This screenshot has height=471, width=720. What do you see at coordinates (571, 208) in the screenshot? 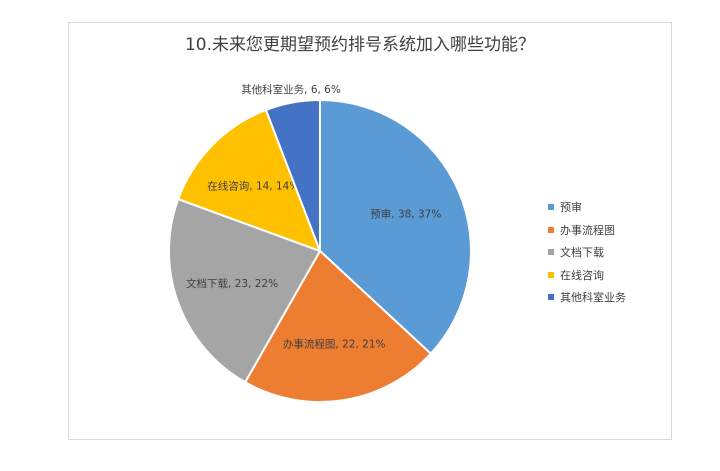
I see `legend-label: 预审` at bounding box center [571, 208].